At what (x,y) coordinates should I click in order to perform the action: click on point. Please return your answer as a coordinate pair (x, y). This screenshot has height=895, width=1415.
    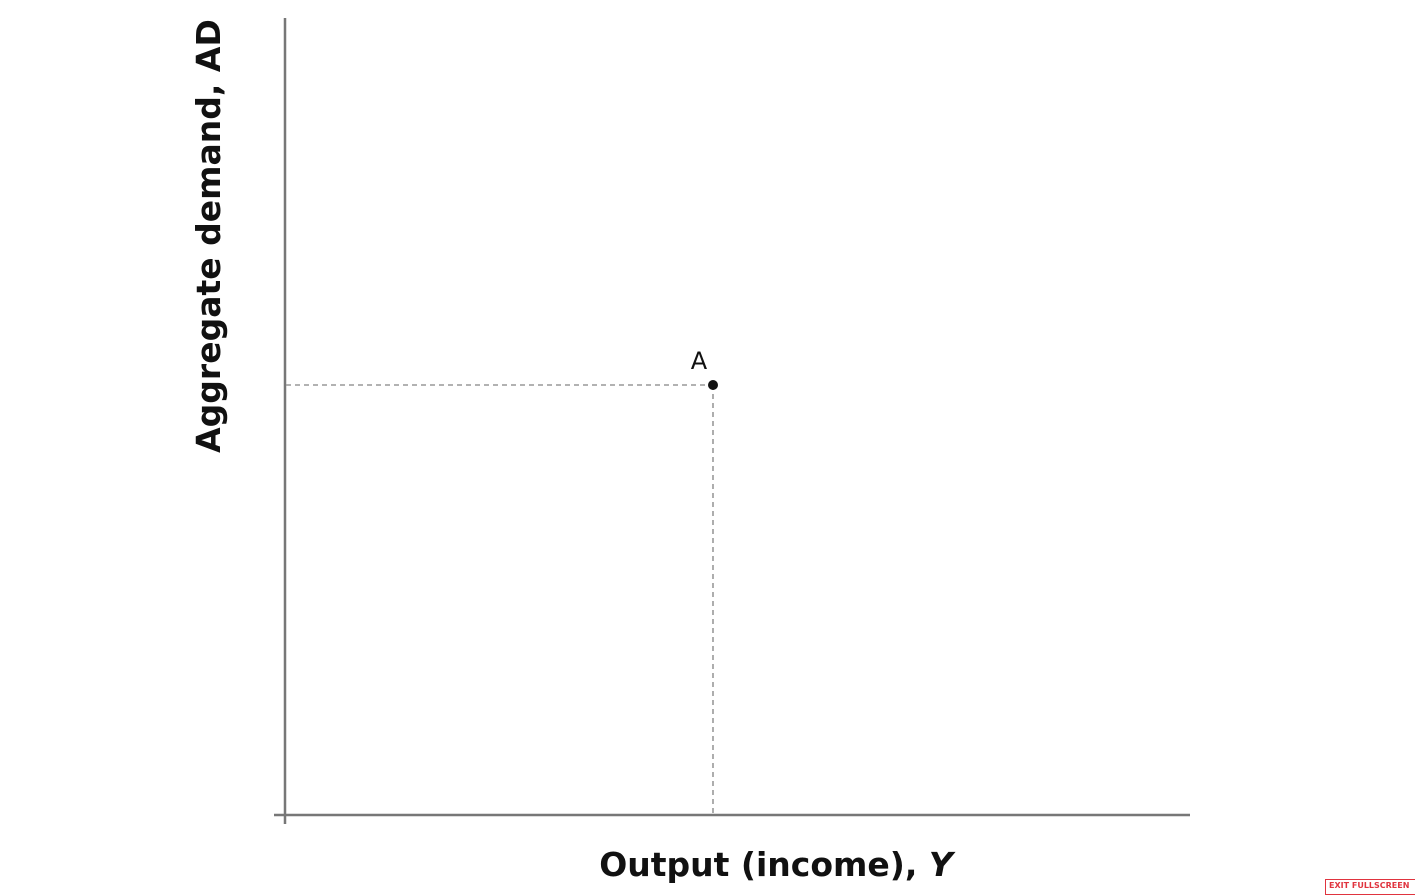
    Looking at the image, I should click on (713, 385).